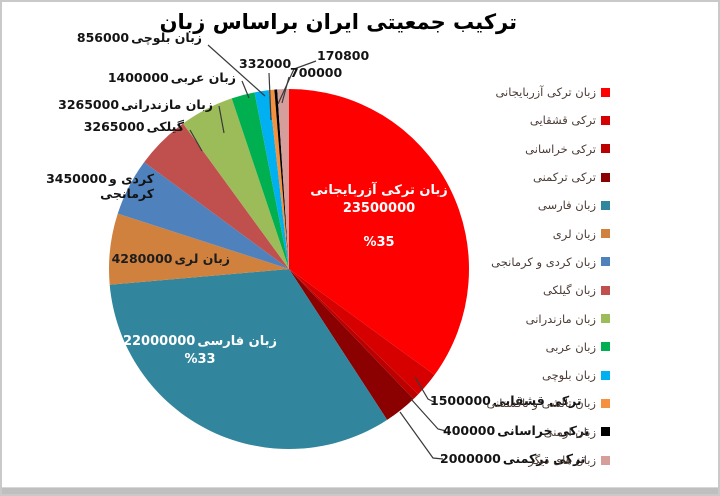 Image resolution: width=720 pixels, height=496 pixels. Describe the element at coordinates (560, 148) in the screenshot. I see `legend-label: ترکی خراسانی` at that location.